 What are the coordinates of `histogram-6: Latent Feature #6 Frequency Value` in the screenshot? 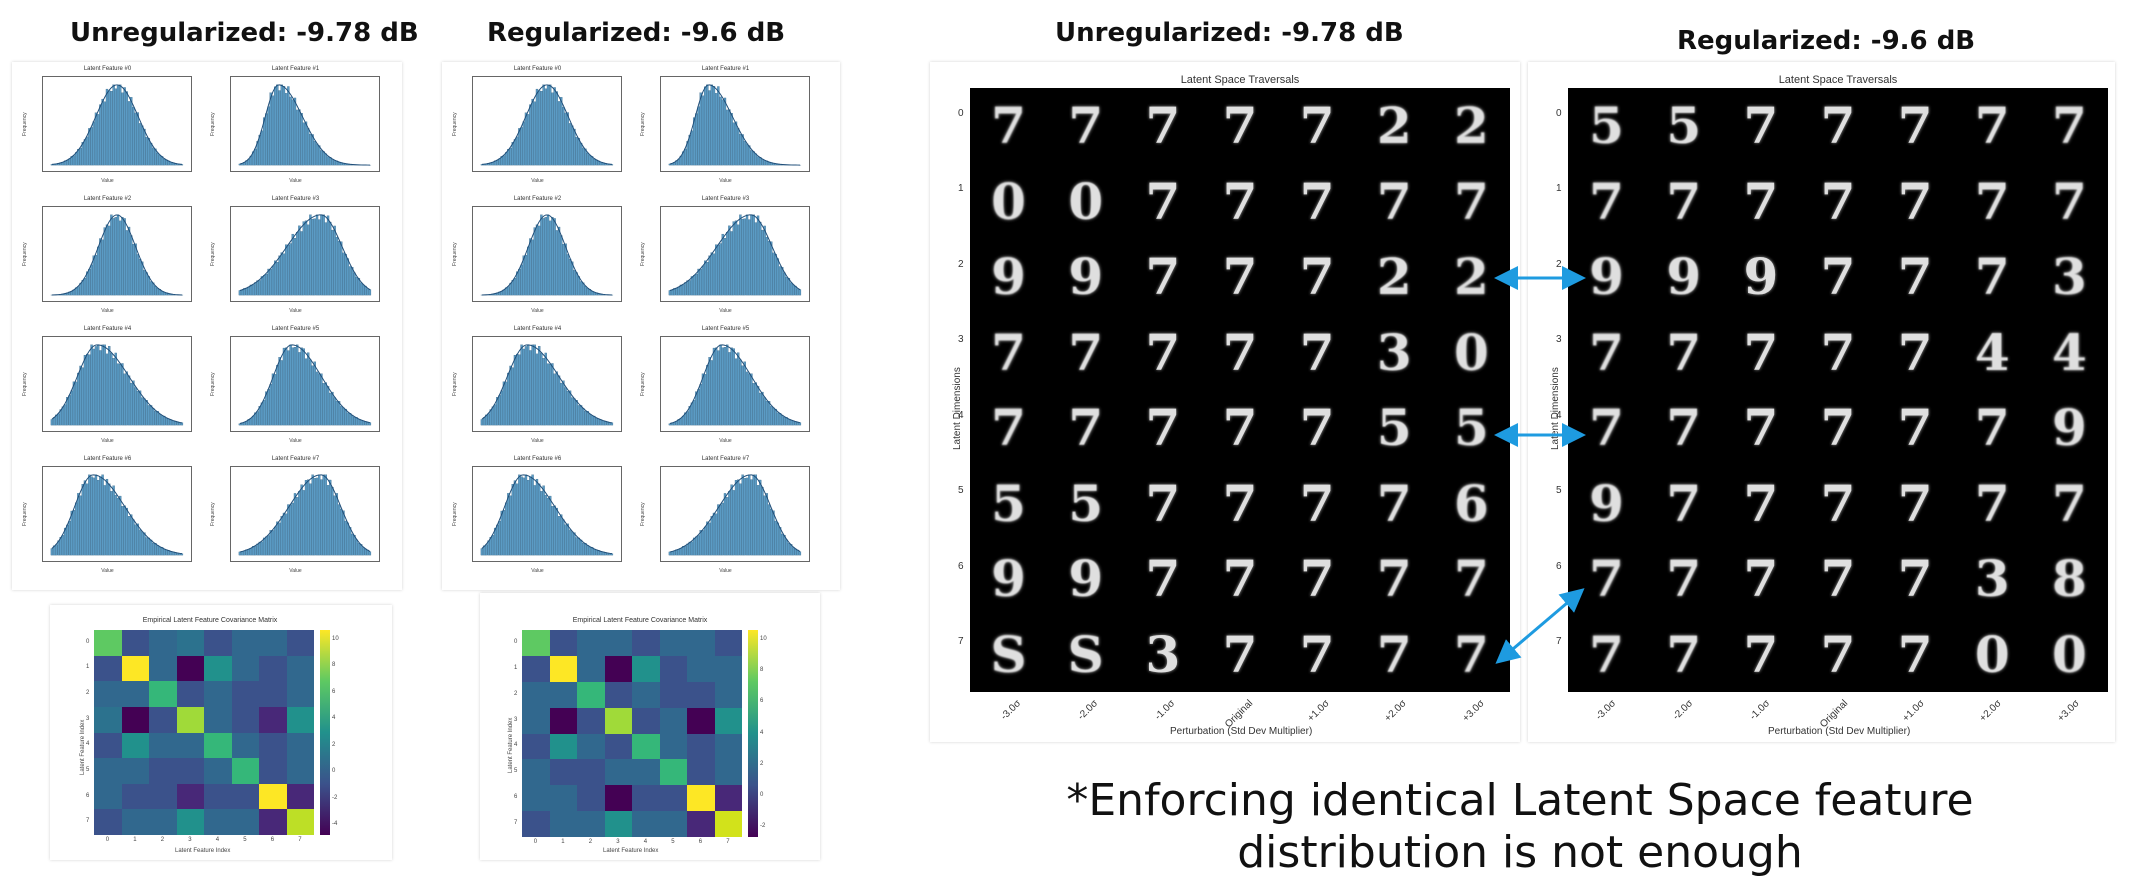 It's located at (107, 516).